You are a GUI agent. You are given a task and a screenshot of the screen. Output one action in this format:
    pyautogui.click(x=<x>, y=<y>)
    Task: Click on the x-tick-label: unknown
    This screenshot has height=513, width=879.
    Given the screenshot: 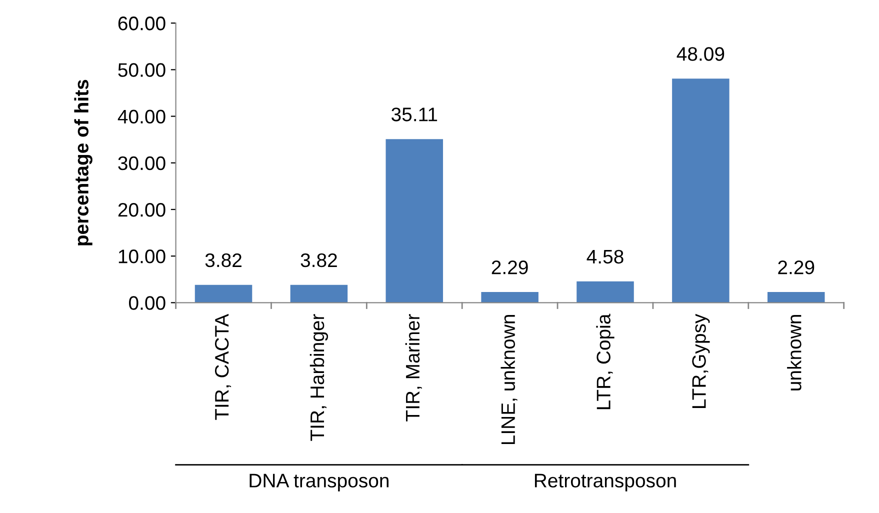 What is the action you would take?
    pyautogui.click(x=794, y=352)
    